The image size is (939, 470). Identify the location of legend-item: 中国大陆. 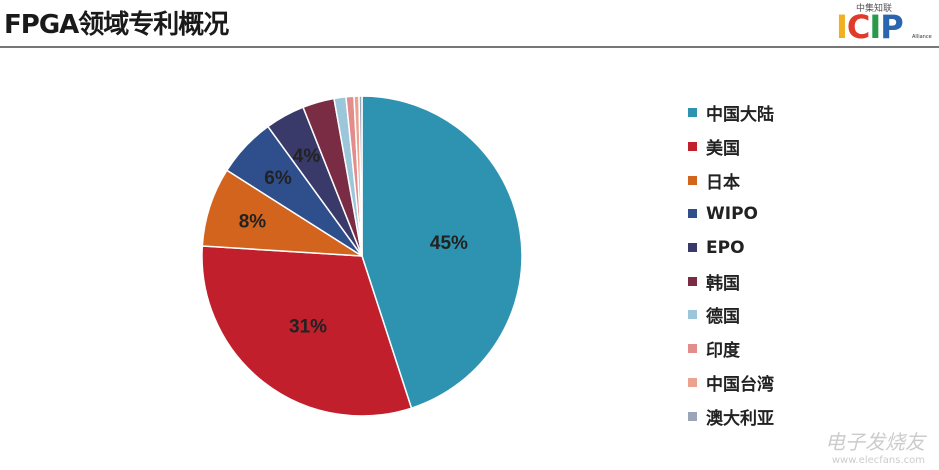
(731, 113).